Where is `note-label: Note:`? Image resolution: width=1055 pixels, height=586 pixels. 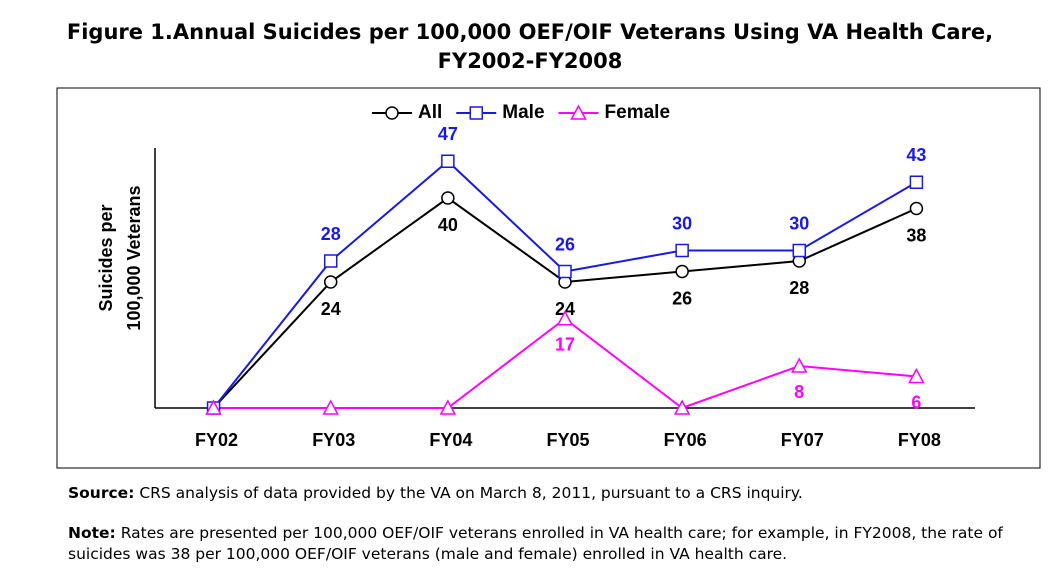
note-label: Note: is located at coordinates (92, 533).